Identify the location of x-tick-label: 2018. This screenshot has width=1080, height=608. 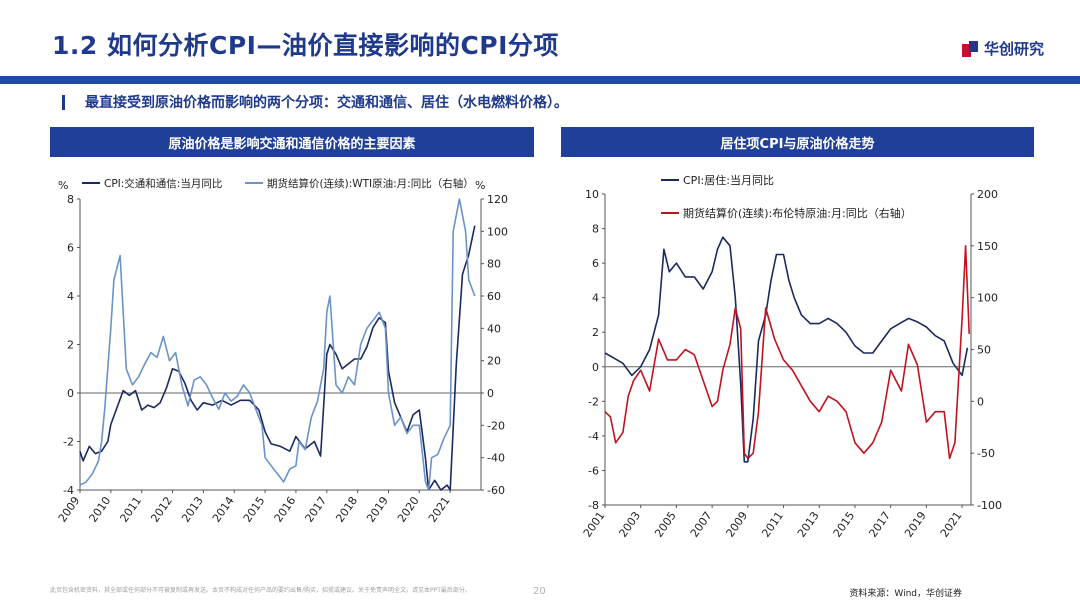
(346, 509).